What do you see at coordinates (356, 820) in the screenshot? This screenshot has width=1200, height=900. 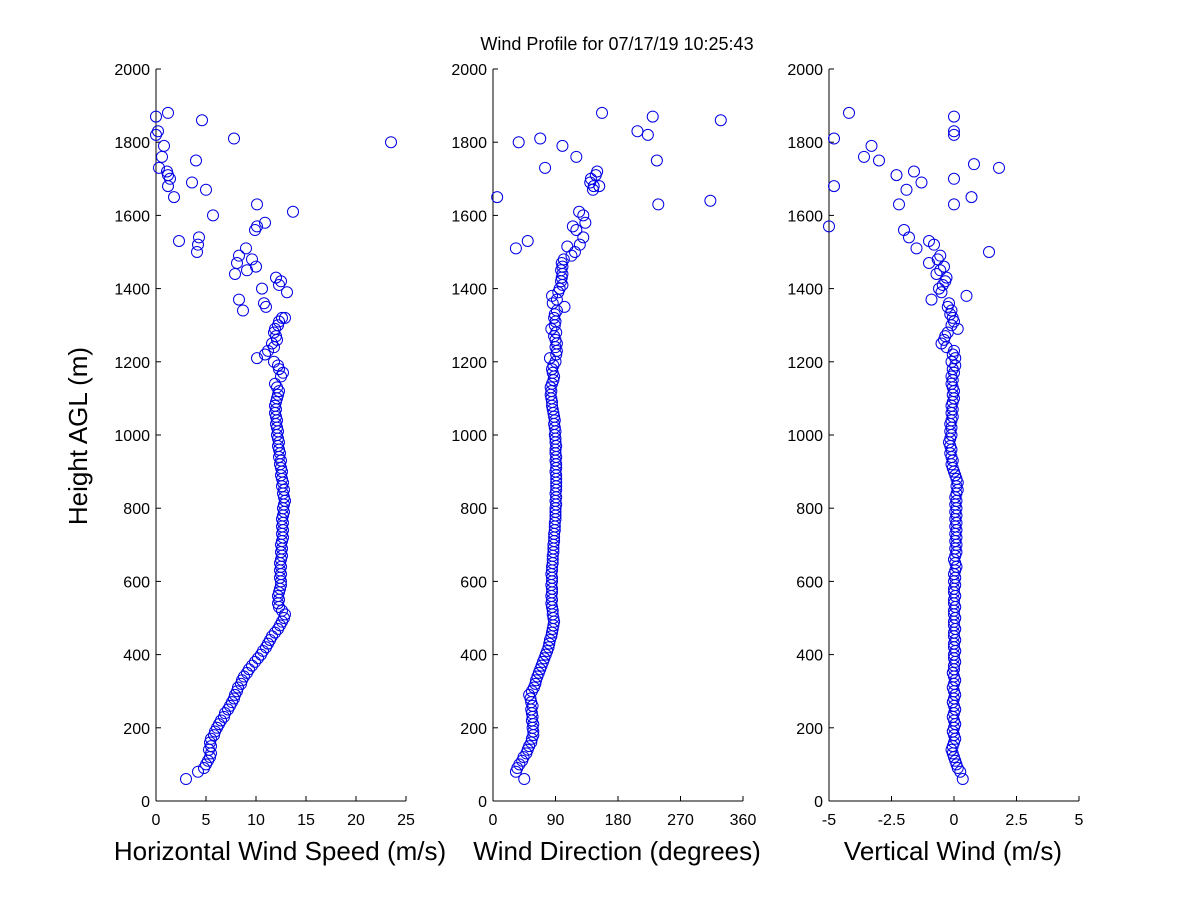 I see `x-tick-label: 20` at bounding box center [356, 820].